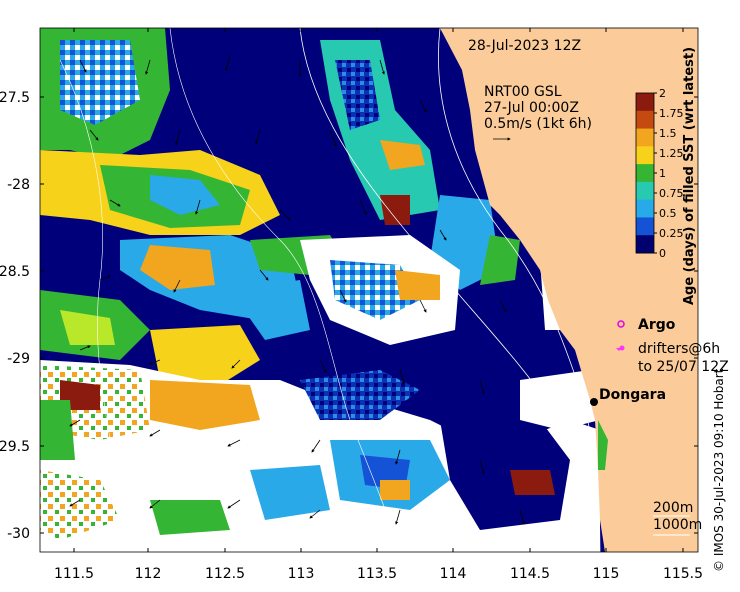 The height and width of the screenshot is (592, 740). Describe the element at coordinates (683, 367) in the screenshot. I see `drifter-label-2: to 25/07 12Z` at that location.